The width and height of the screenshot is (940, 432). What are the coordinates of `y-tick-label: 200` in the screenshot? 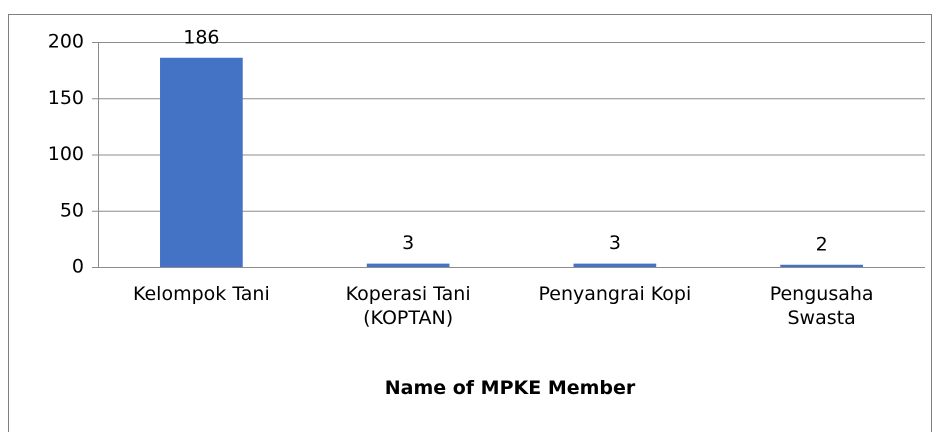 It's located at (66, 42).